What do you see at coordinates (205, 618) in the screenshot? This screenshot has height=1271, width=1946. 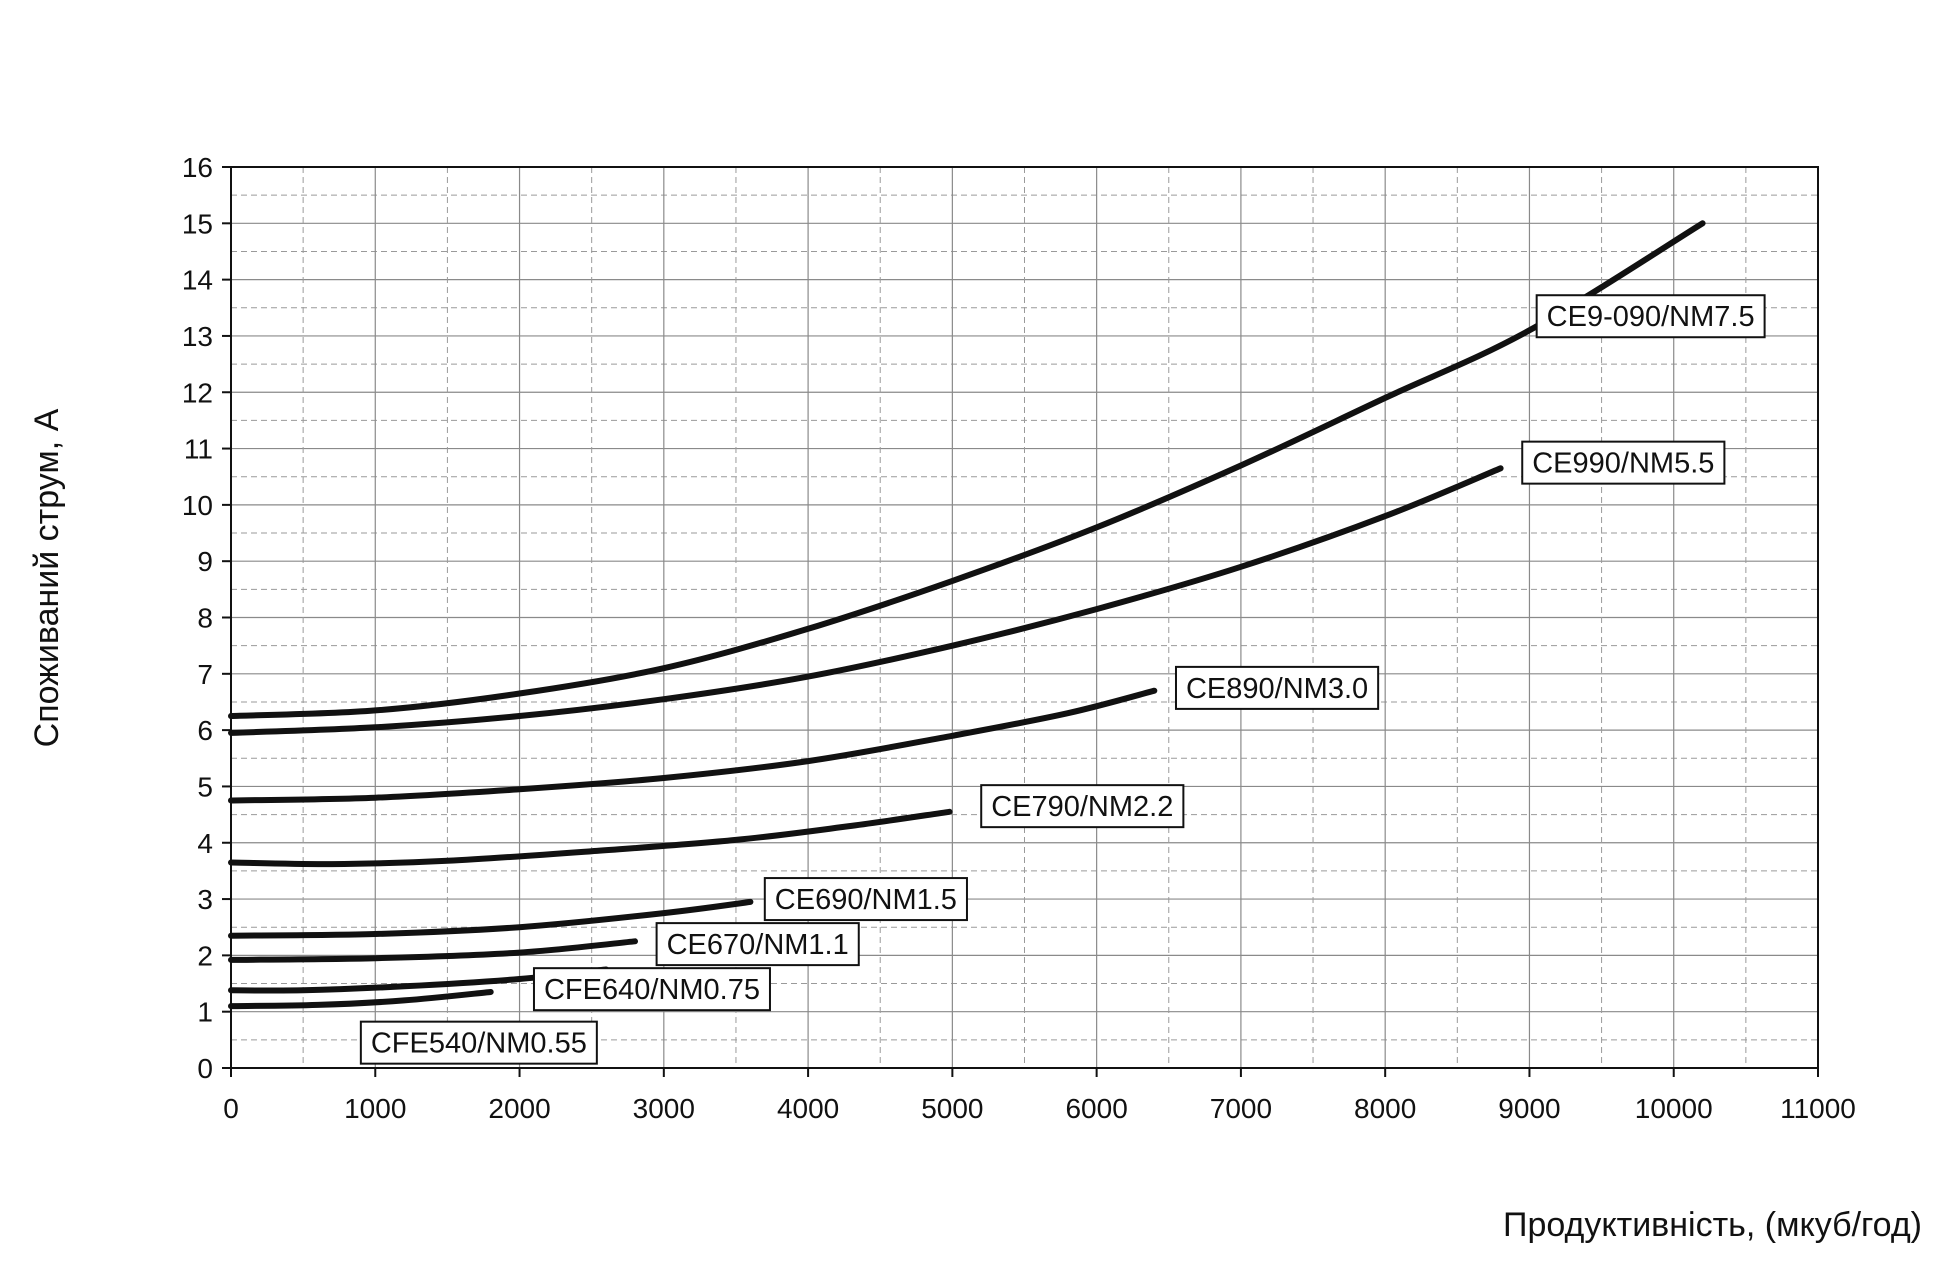 I see `y-tick-label: 8` at bounding box center [205, 618].